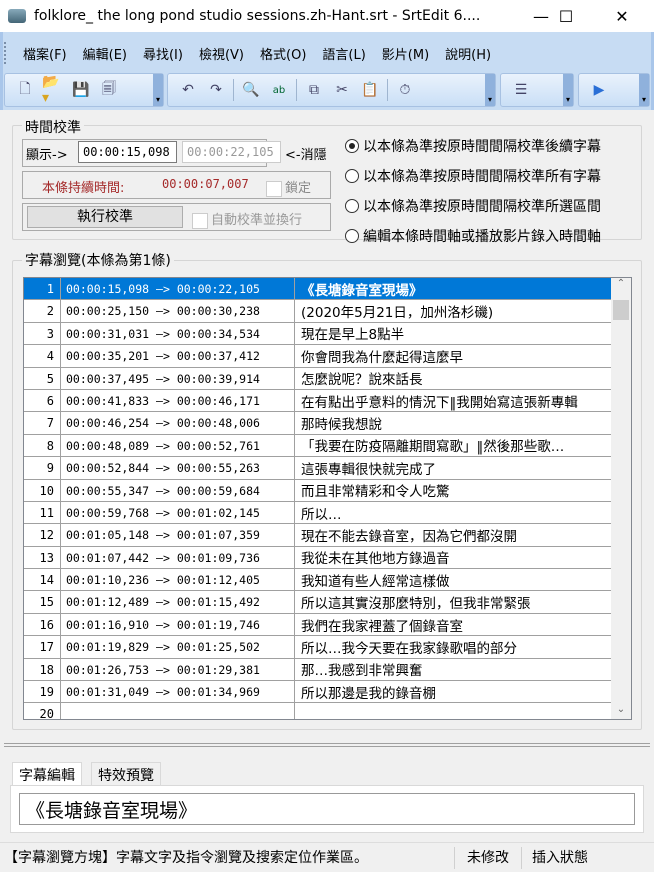 This screenshot has height=872, width=654. I want to click on play-toolbar: ▶ ▾, so click(614, 90).